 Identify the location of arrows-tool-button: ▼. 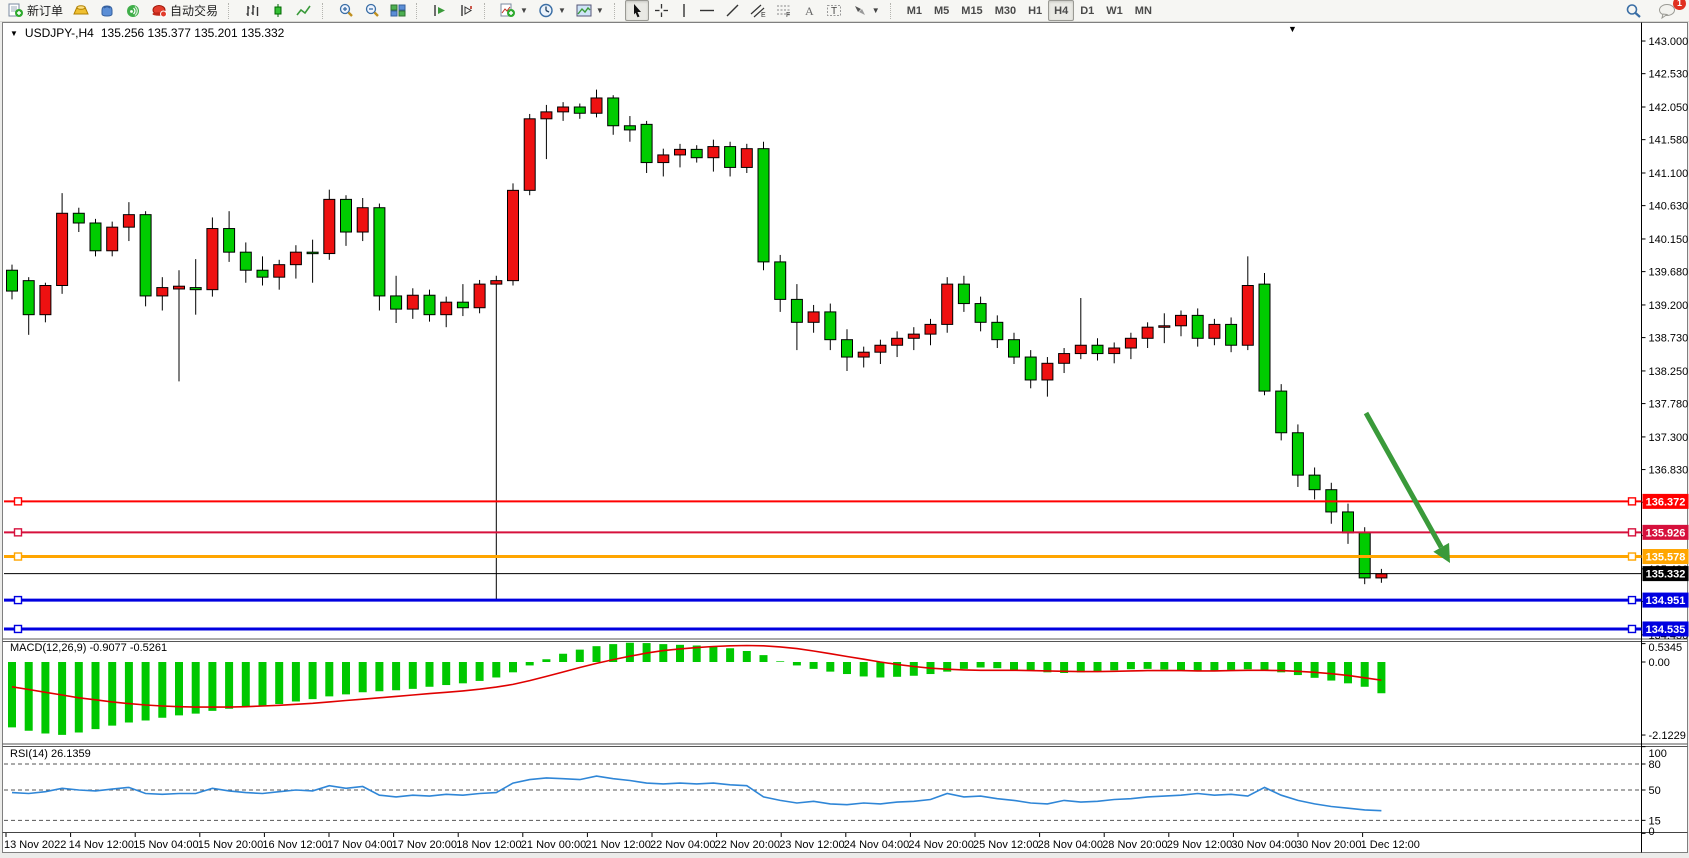
(866, 10).